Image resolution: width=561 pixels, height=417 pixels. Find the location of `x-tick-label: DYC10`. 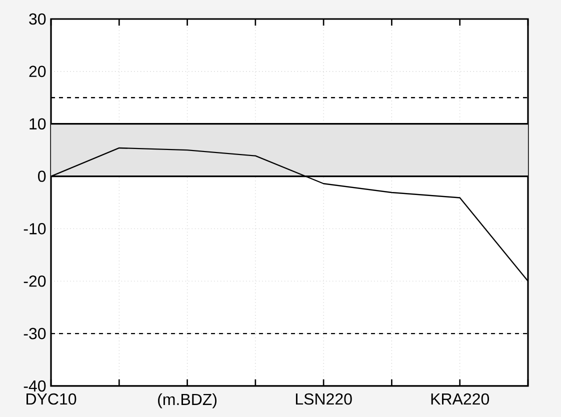

x-tick-label: DYC10 is located at coordinates (51, 399).